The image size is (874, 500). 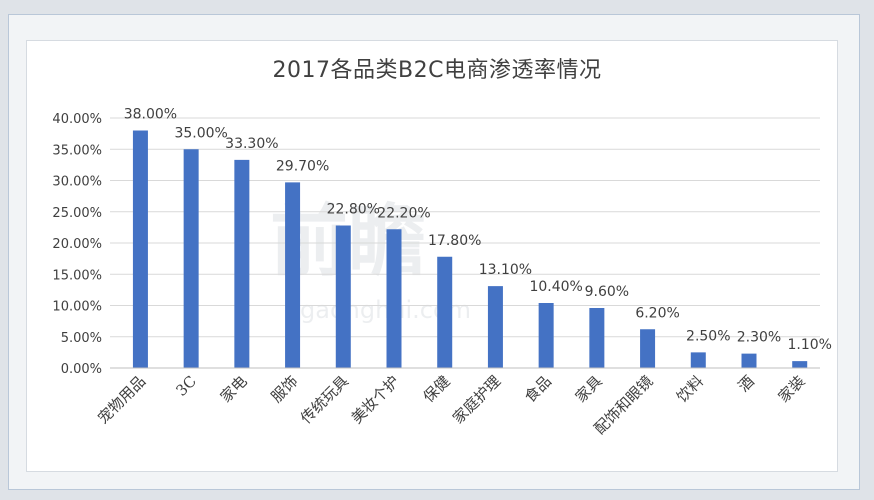 I want to click on bar-value-label: 17.80%, so click(x=454, y=241).